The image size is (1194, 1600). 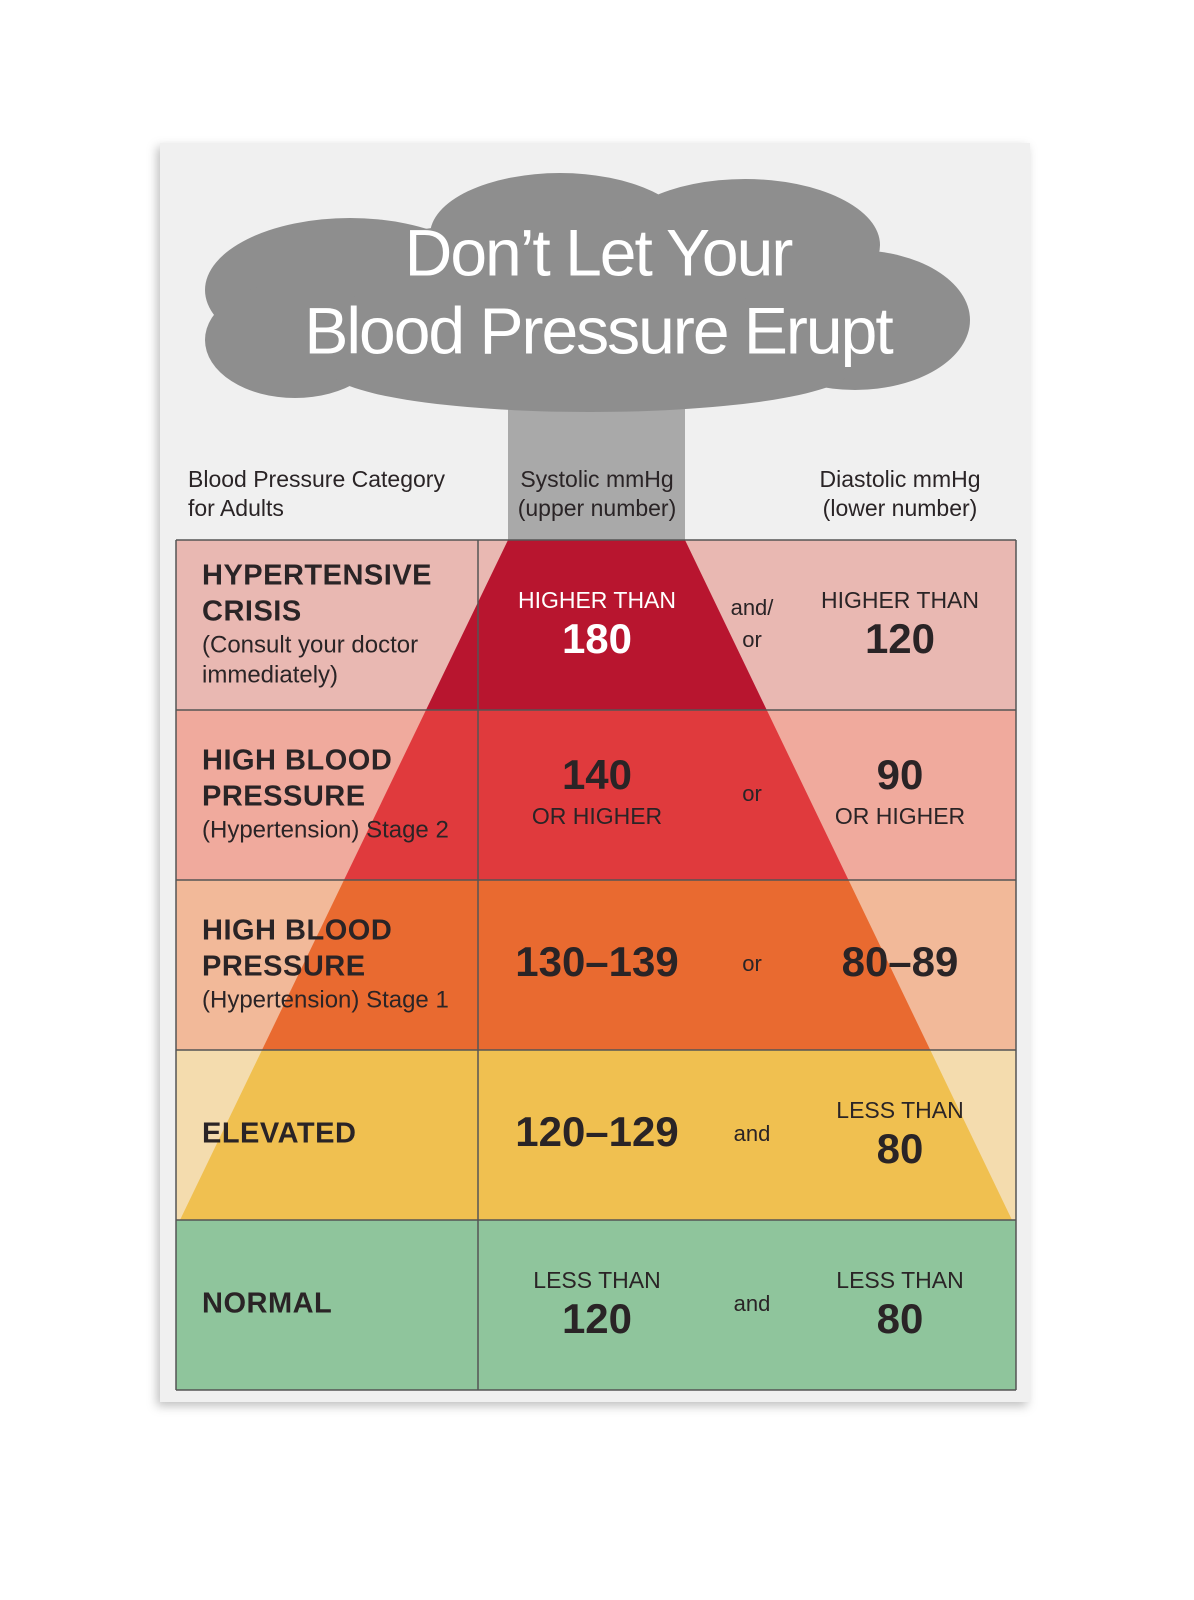 What do you see at coordinates (325, 999) in the screenshot?
I see `category-note: (Hypertension) Stage 1` at bounding box center [325, 999].